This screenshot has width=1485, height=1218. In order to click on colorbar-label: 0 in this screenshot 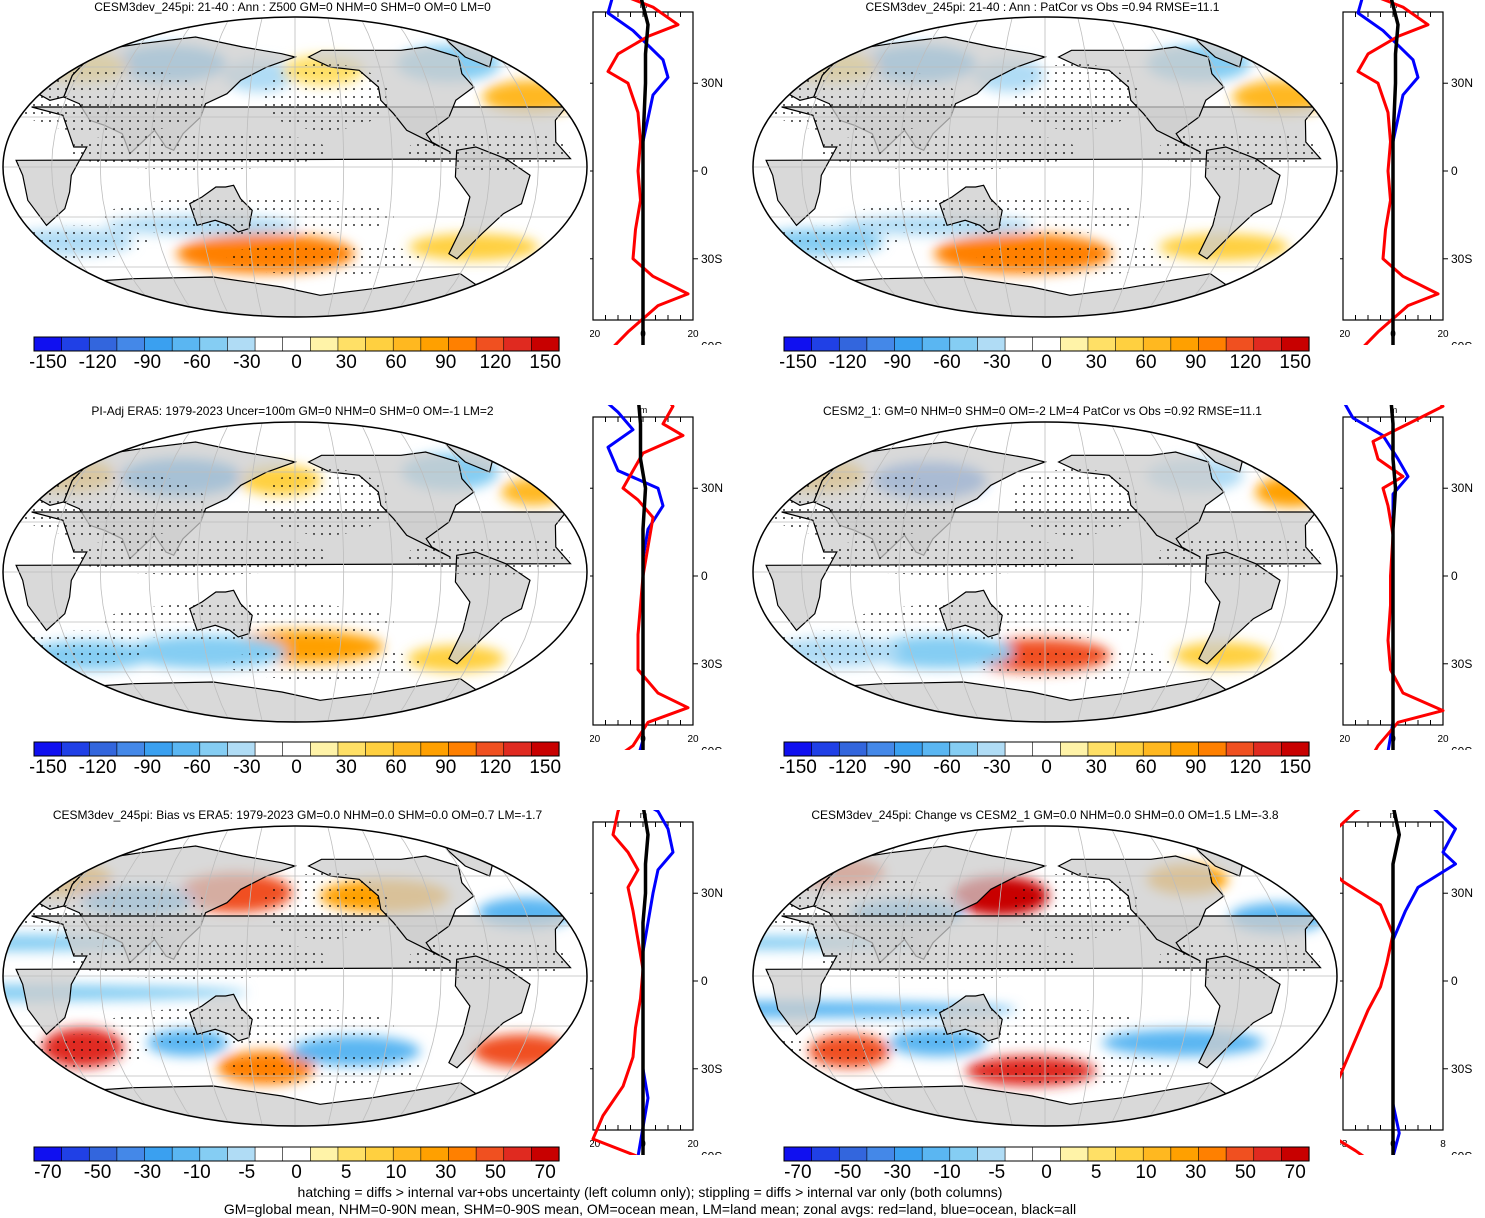, I will do `click(1046, 767)`.